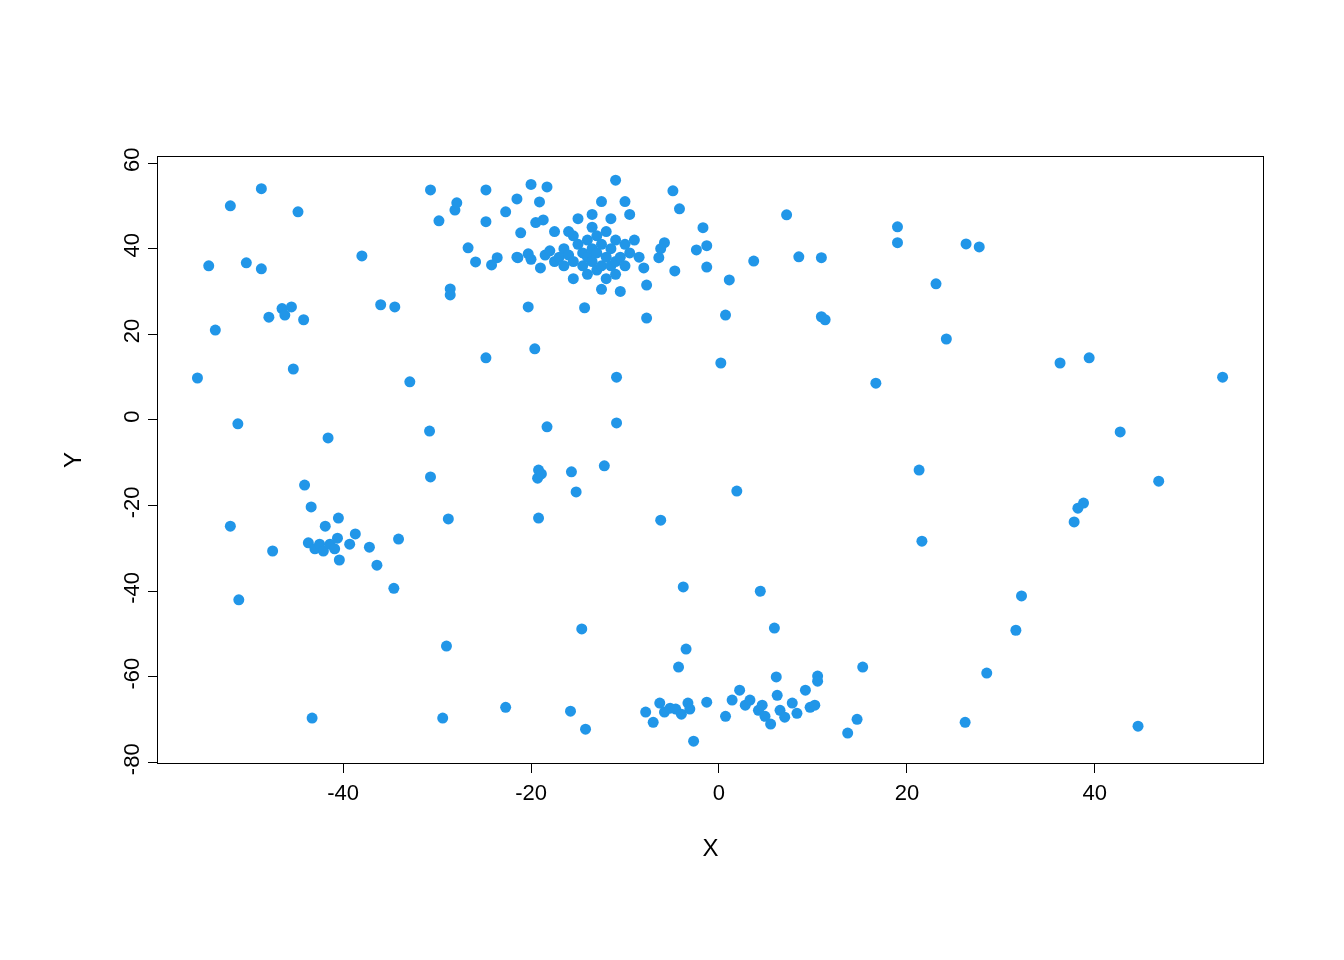  Describe the element at coordinates (907, 792) in the screenshot. I see `x-tick-label: 20` at that location.